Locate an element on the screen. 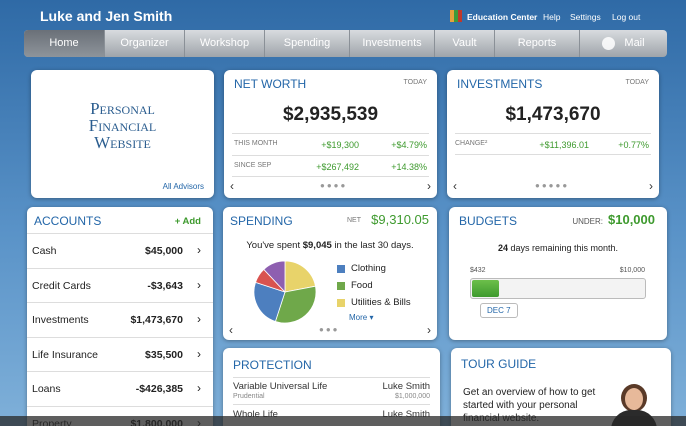 The height and width of the screenshot is (426, 686). card-title: BUDGETS is located at coordinates (488, 221).